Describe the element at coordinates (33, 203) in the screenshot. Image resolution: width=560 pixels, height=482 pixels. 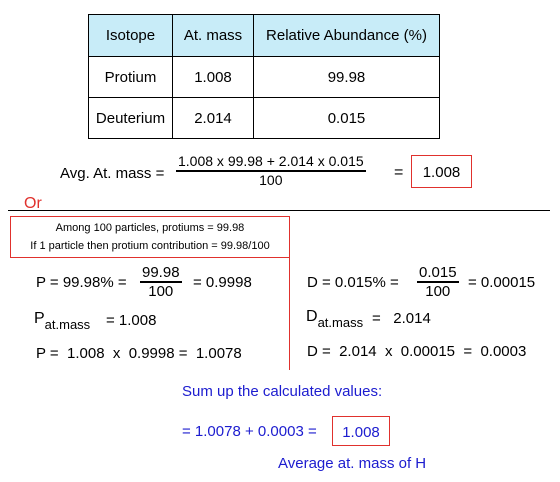
I see `or-label: Or` at that location.